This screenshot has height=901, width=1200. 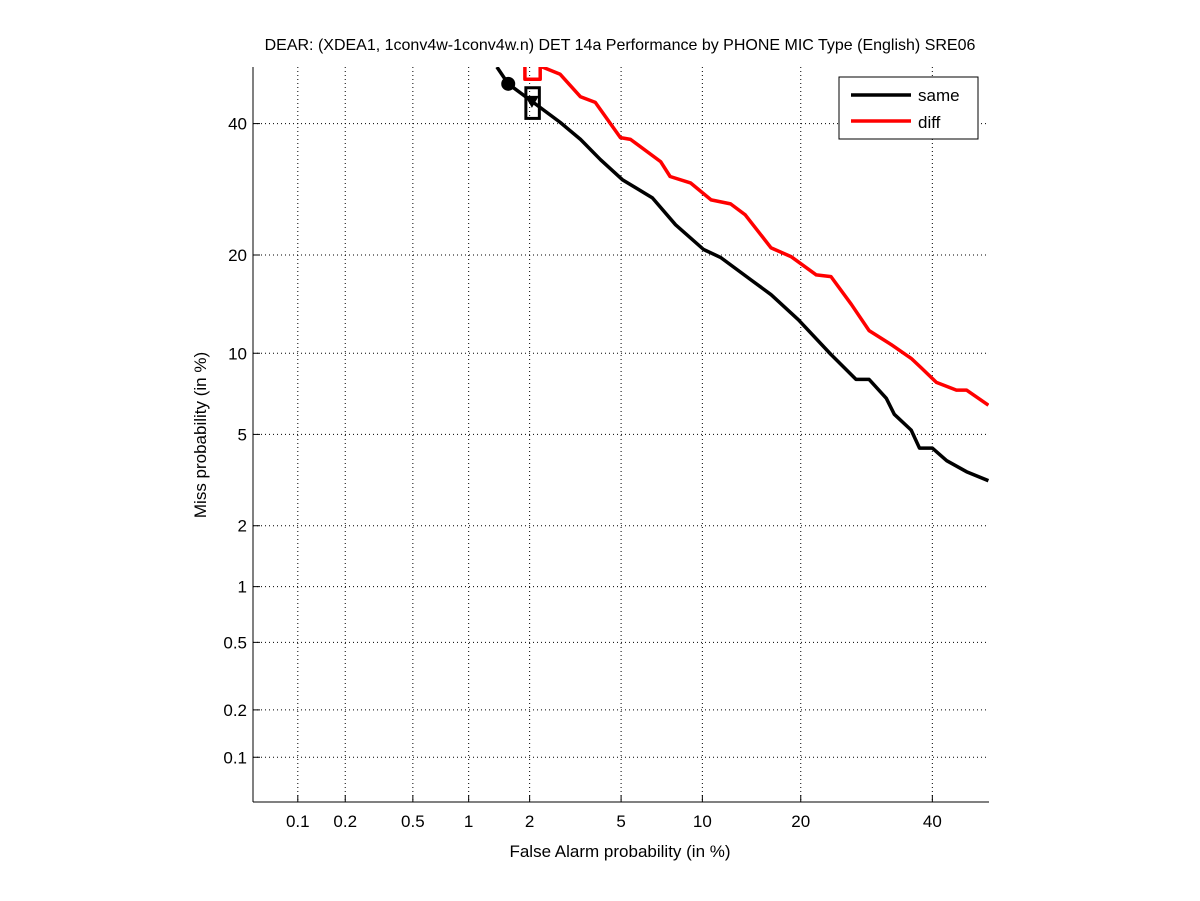 What do you see at coordinates (468, 821) in the screenshot?
I see `x-tick-label: 1` at bounding box center [468, 821].